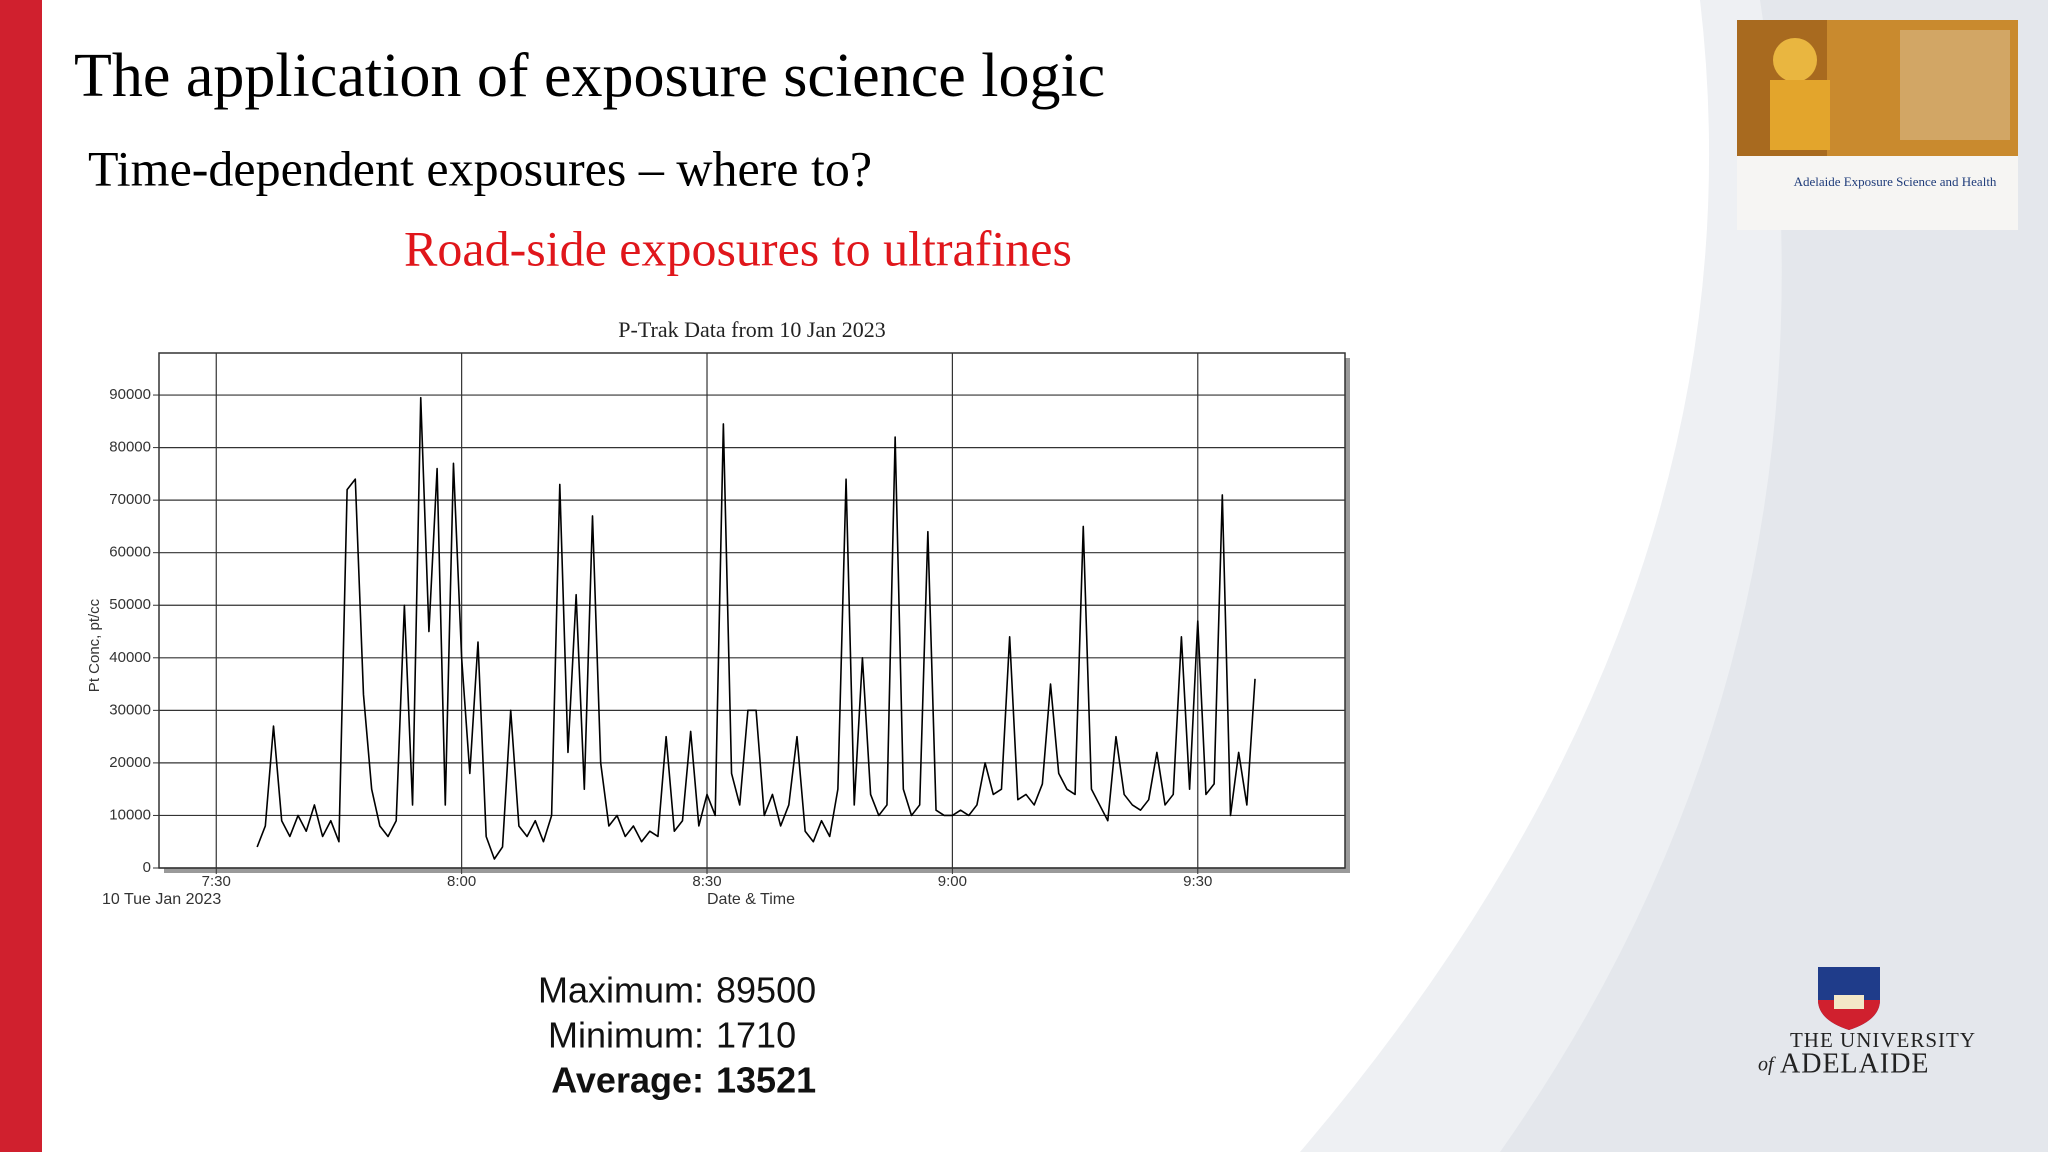 This screenshot has width=2048, height=1152. What do you see at coordinates (130, 762) in the screenshot?
I see `y-tick-label: 20000` at bounding box center [130, 762].